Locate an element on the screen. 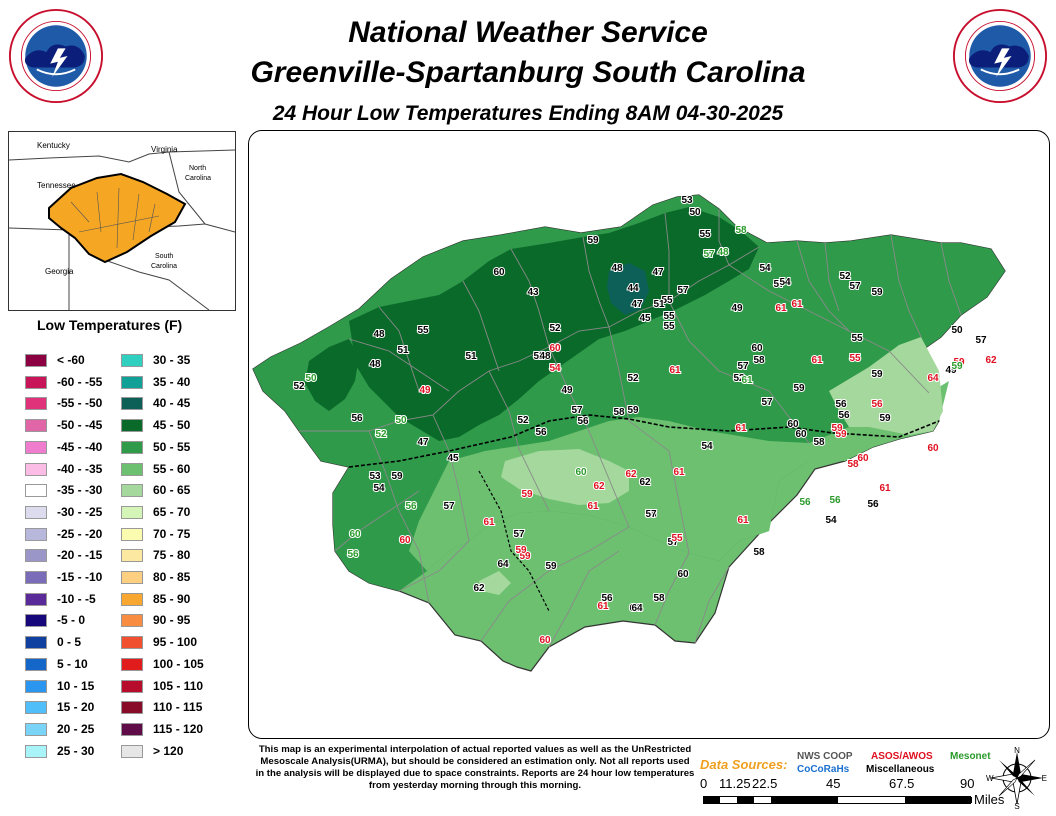  legend-label: 0 - 5 is located at coordinates (69, 642).